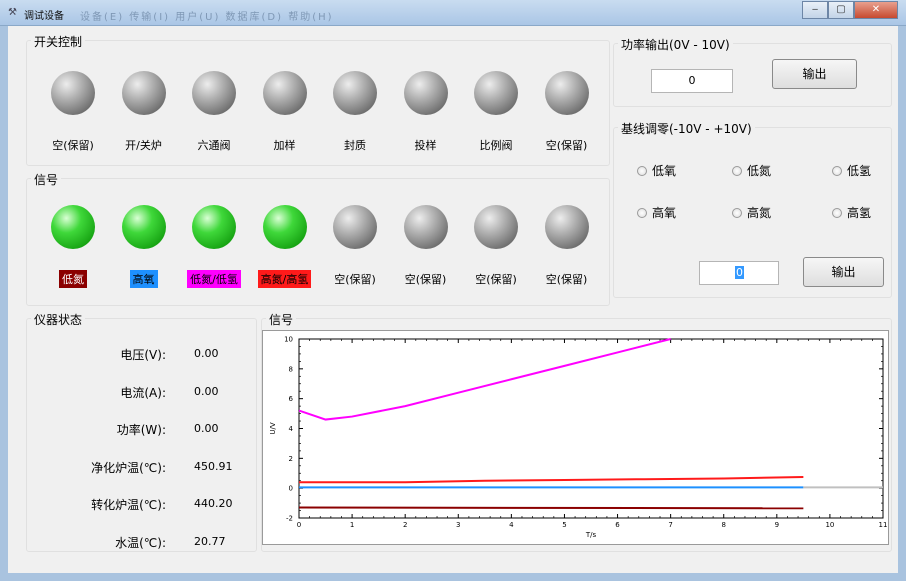 The width and height of the screenshot is (906, 581). Describe the element at coordinates (12, 12) in the screenshot. I see `app-icon: ⚒` at that location.